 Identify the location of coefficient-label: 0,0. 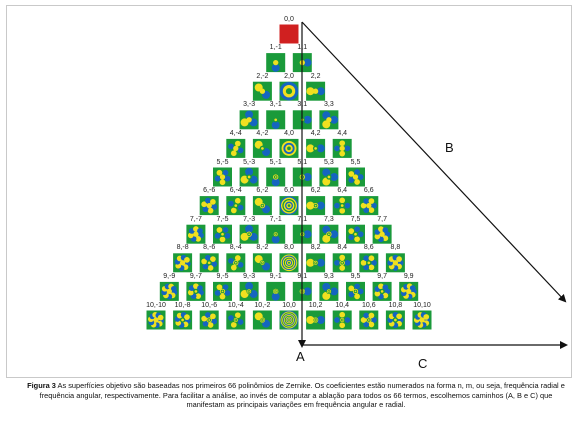
(289, 19).